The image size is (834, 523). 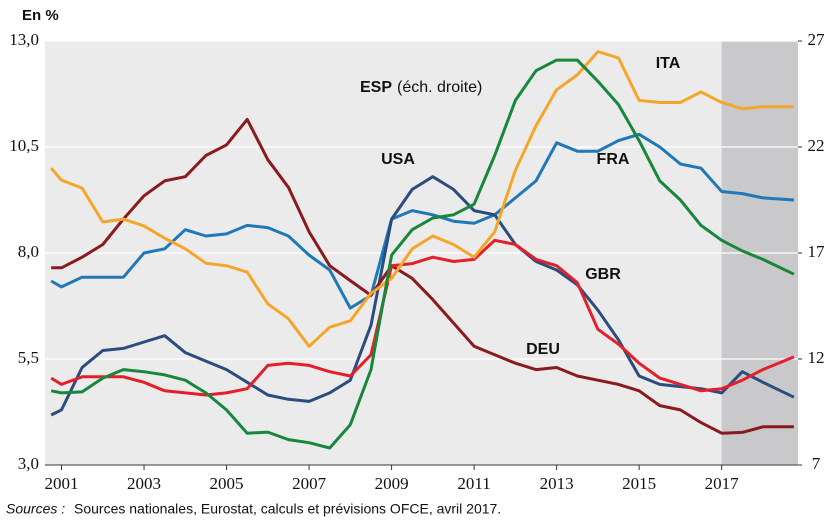 What do you see at coordinates (28, 251) in the screenshot?
I see `y-tick-label: 8,0` at bounding box center [28, 251].